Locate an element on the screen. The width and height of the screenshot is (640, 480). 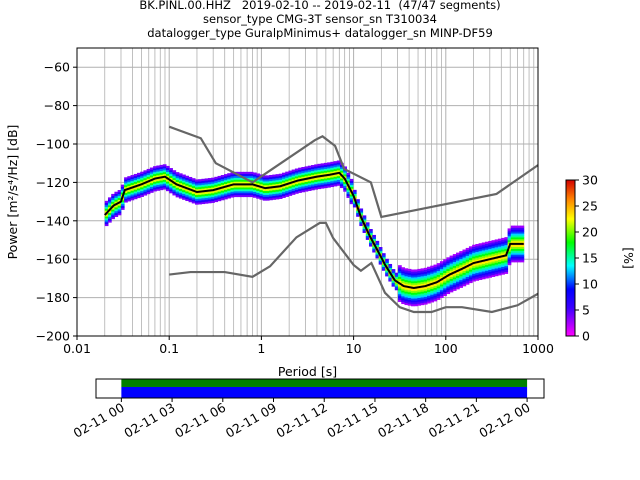
y-axis-label: Power [m²/s⁴/Hz] [dB] is located at coordinates (12, 192).